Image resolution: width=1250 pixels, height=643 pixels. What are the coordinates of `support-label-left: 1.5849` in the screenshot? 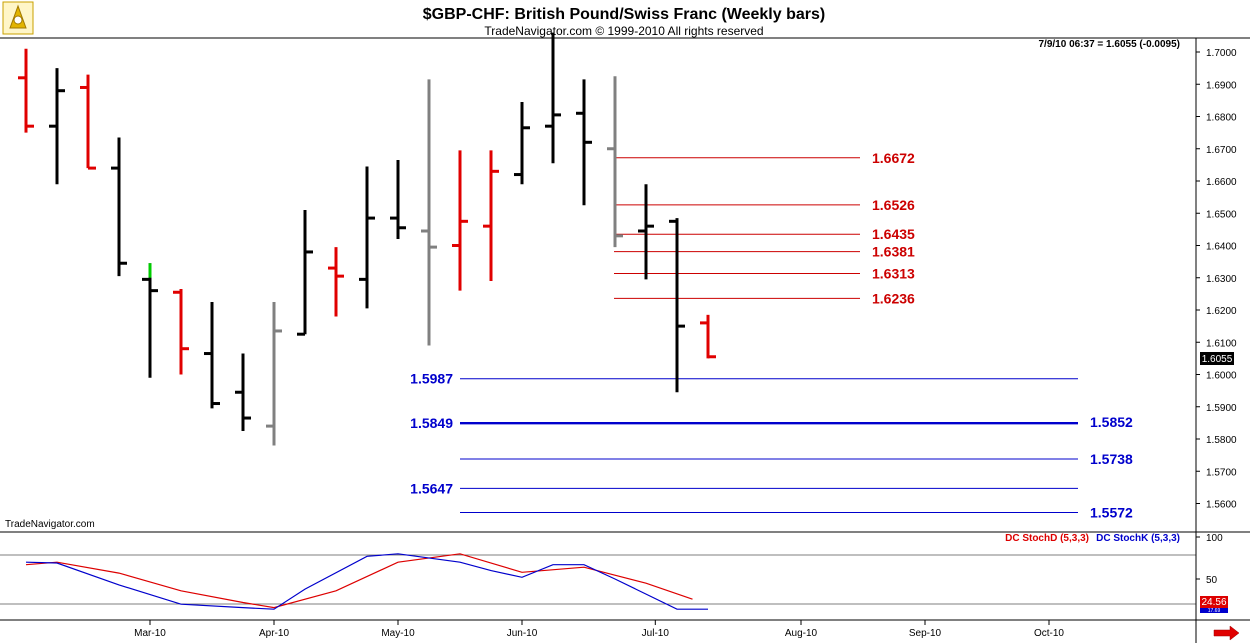 It's located at (431, 423).